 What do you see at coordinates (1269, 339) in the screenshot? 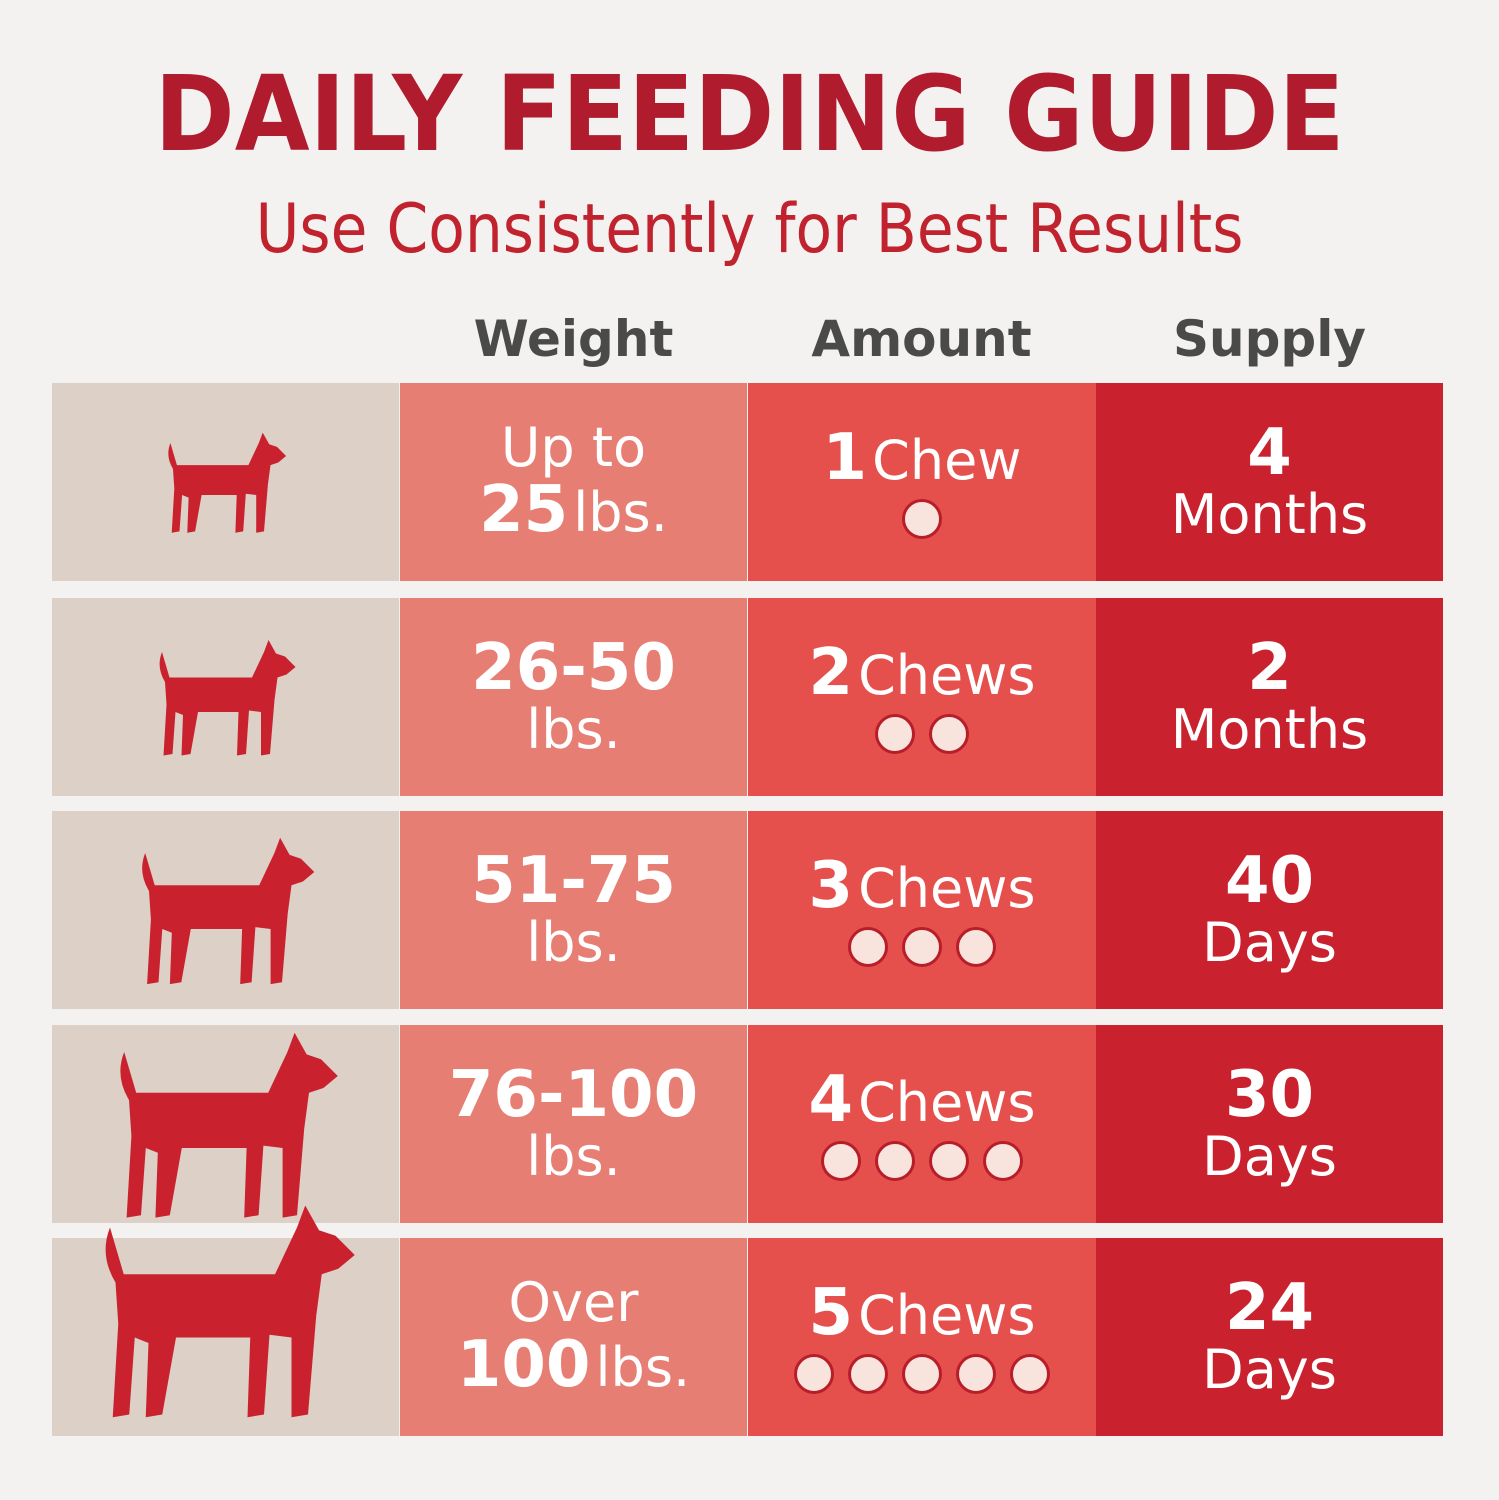
I see `header-supply: Supply` at bounding box center [1269, 339].